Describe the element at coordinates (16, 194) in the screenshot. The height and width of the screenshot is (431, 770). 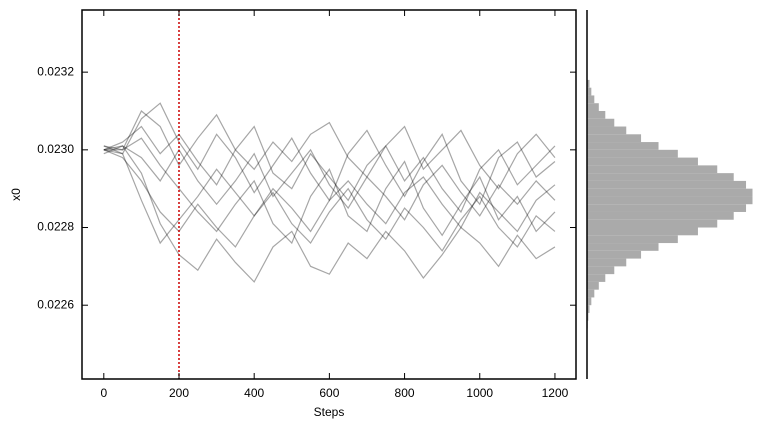
I see `y-axis-label: x0` at that location.